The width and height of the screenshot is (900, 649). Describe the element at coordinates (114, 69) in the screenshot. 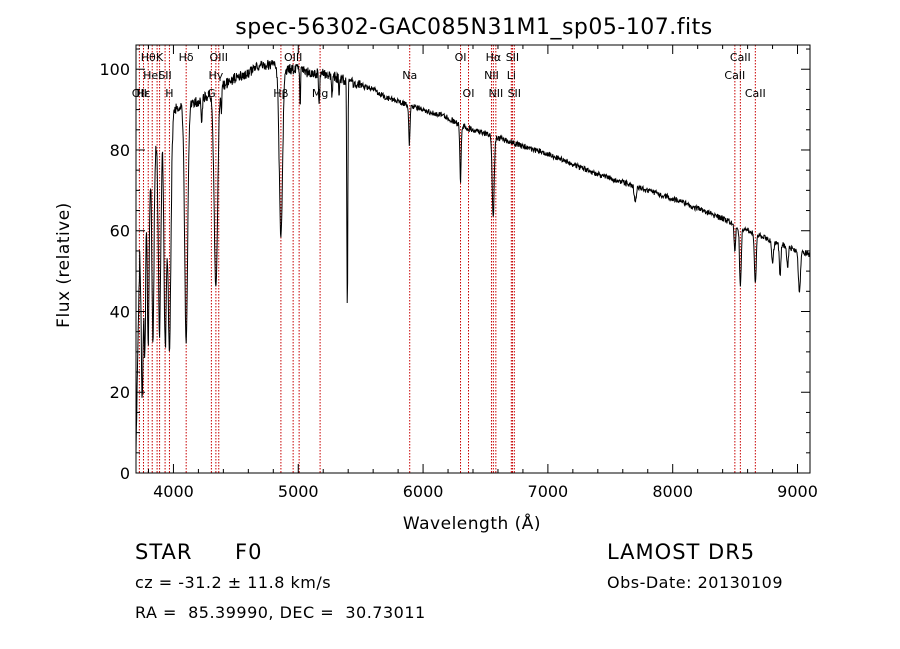

I see `y-tick-label: 100` at that location.